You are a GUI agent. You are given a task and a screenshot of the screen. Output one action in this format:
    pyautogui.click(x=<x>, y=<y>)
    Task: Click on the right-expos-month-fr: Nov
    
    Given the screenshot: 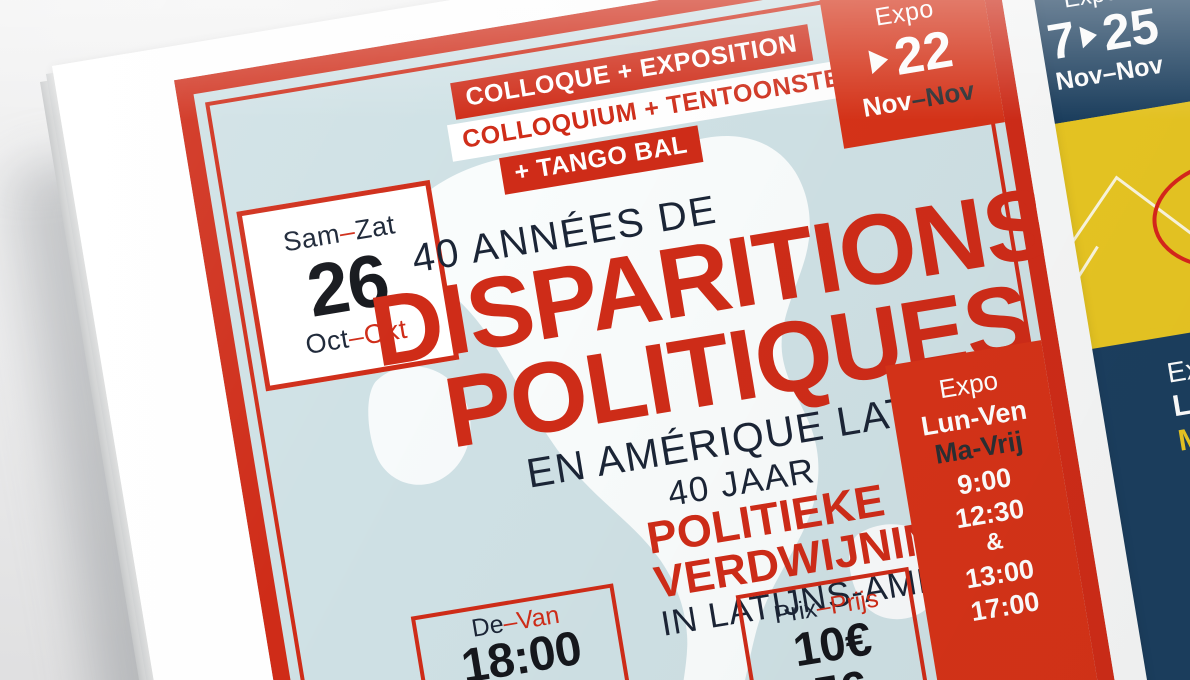 What is the action you would take?
    pyautogui.click(x=1079, y=79)
    